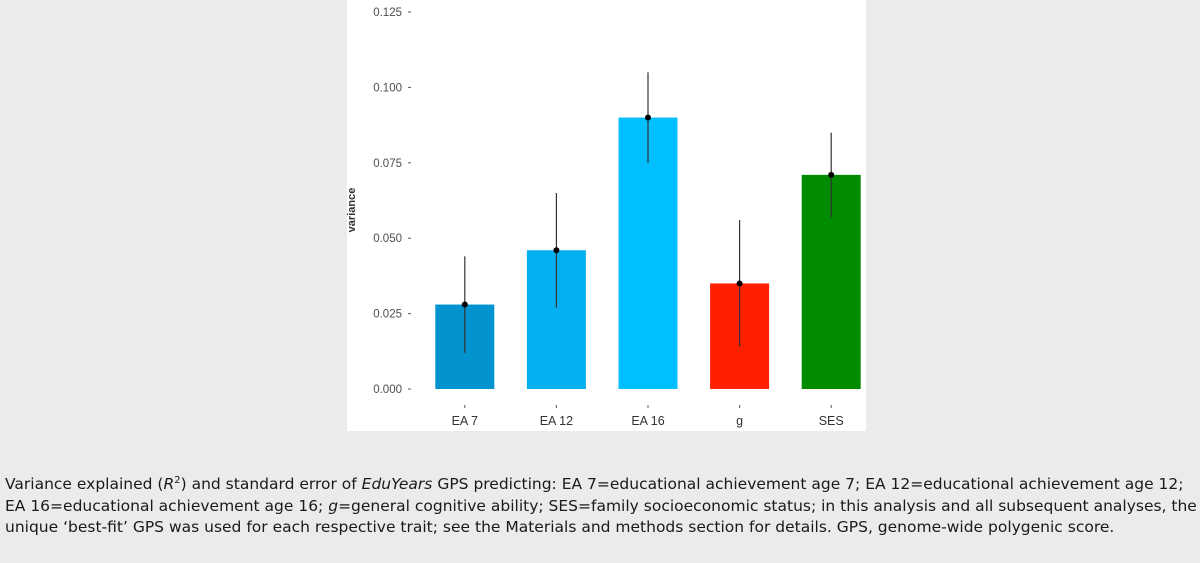  What do you see at coordinates (177, 480) in the screenshot?
I see `caption-superscript: 2` at bounding box center [177, 480].